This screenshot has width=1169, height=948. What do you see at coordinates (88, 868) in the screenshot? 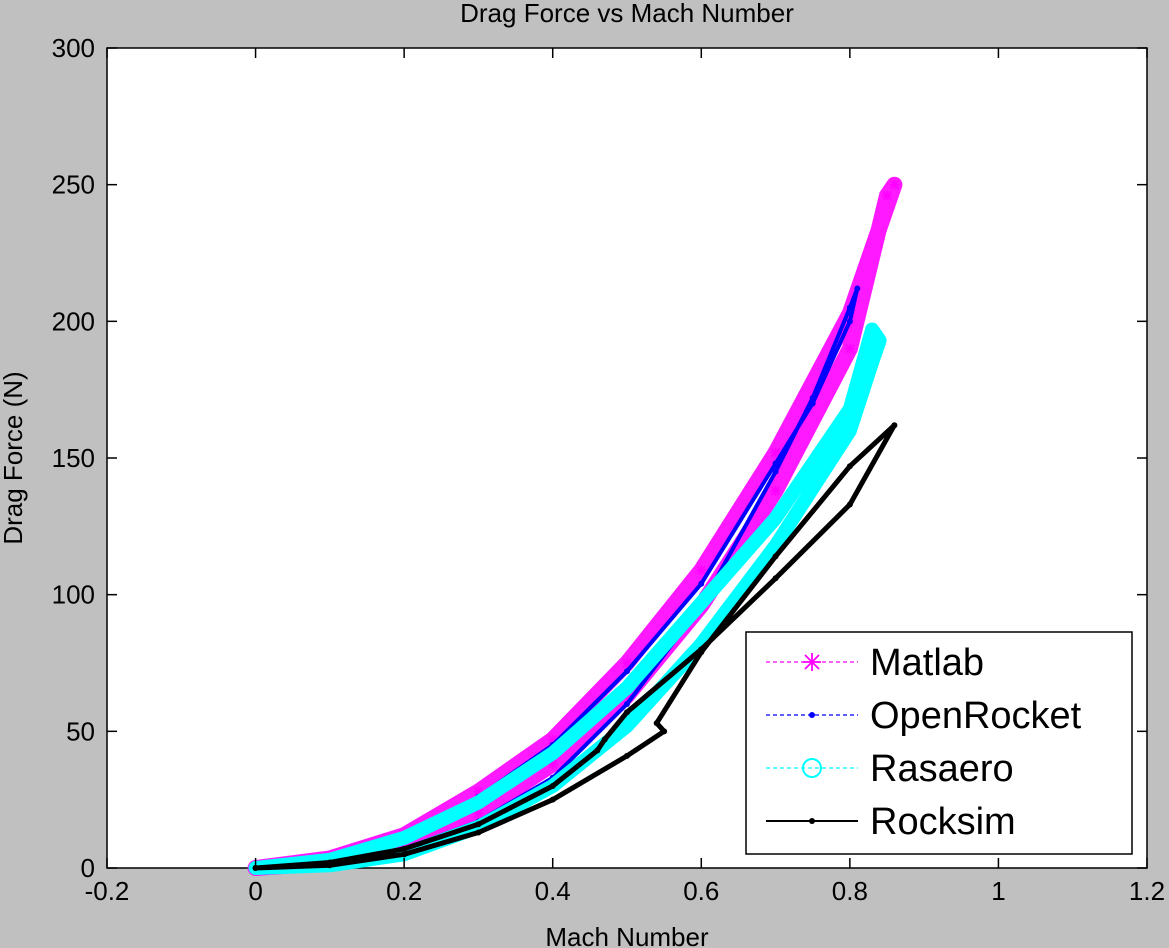
I see `y-tick-label: 0` at bounding box center [88, 868].